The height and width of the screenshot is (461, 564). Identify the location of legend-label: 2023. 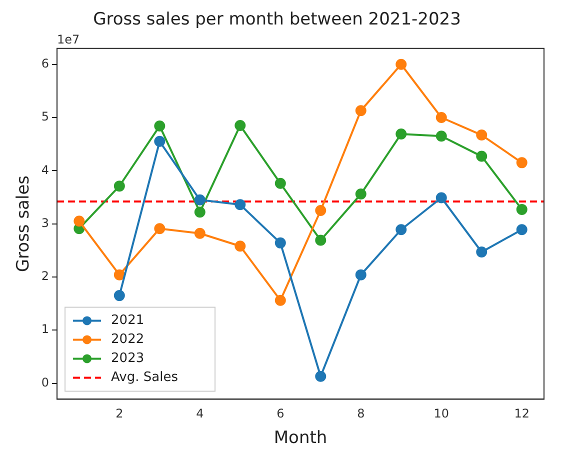
(127, 358).